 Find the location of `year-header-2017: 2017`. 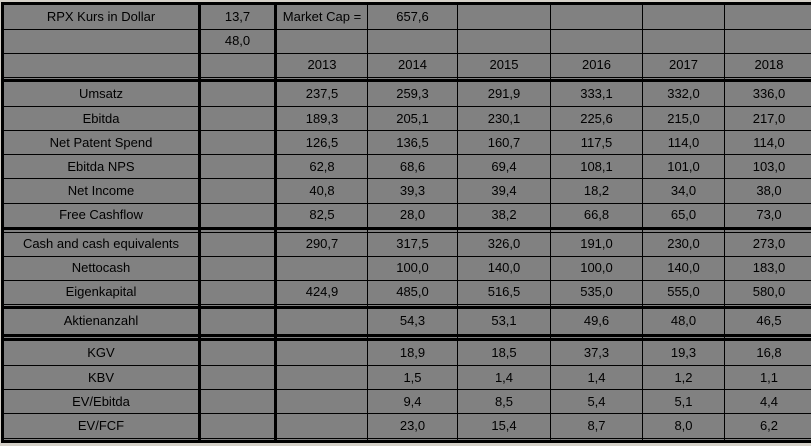

year-header-2017: 2017 is located at coordinates (683, 65).